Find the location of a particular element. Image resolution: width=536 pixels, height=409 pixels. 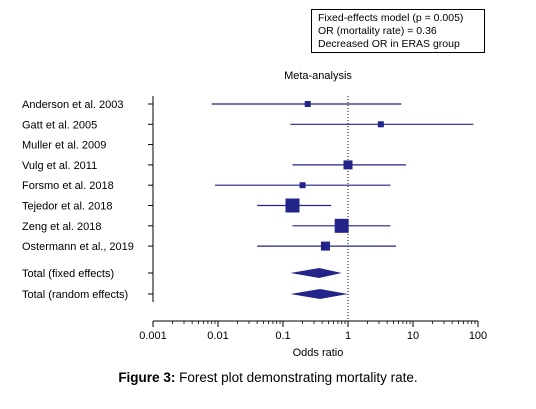

study-label: Forsmo et al. 2018 is located at coordinates (68, 186).